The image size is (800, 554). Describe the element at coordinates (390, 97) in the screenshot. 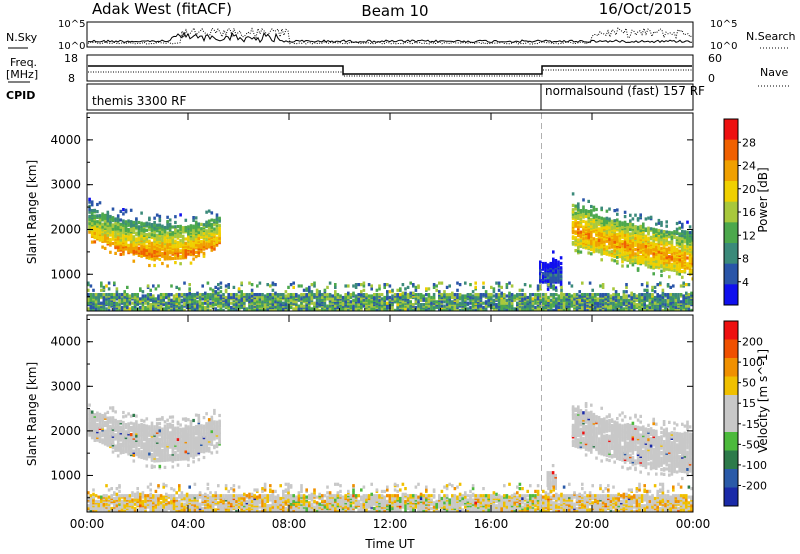

I see `cpid-frame` at that location.